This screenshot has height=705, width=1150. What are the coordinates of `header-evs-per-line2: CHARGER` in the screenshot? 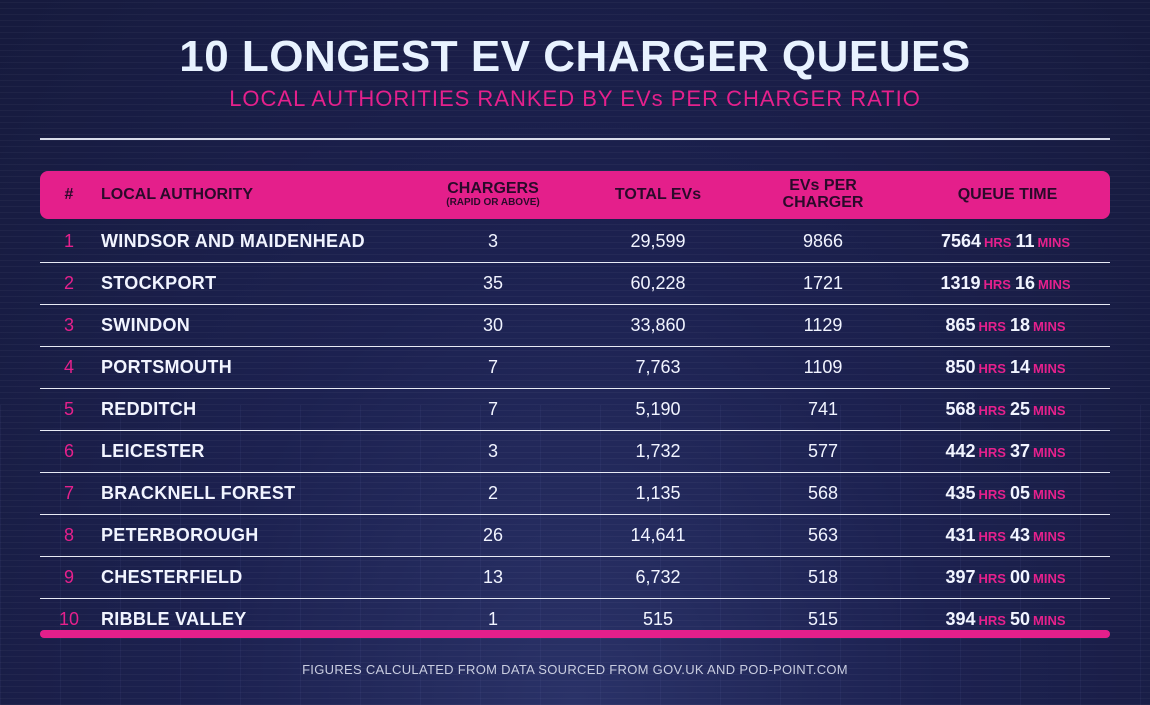 It's located at (823, 202).